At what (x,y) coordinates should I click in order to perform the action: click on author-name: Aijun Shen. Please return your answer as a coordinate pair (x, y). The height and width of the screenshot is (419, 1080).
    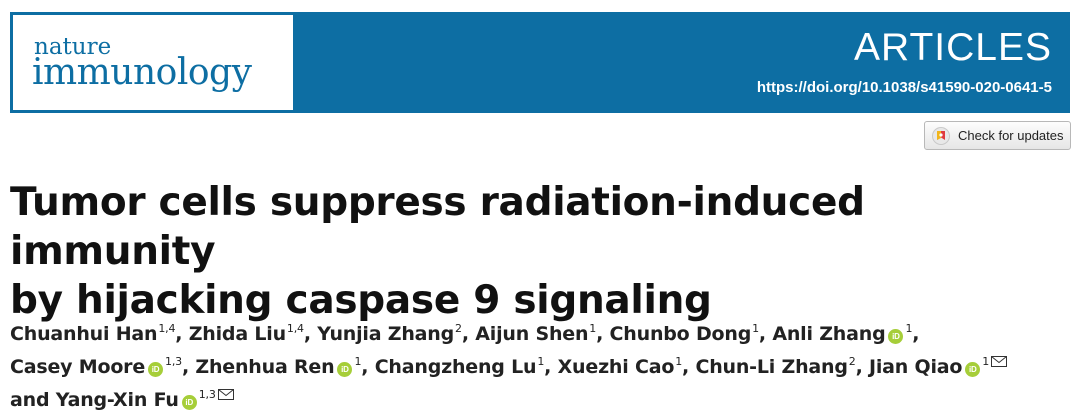
    Looking at the image, I should click on (532, 334).